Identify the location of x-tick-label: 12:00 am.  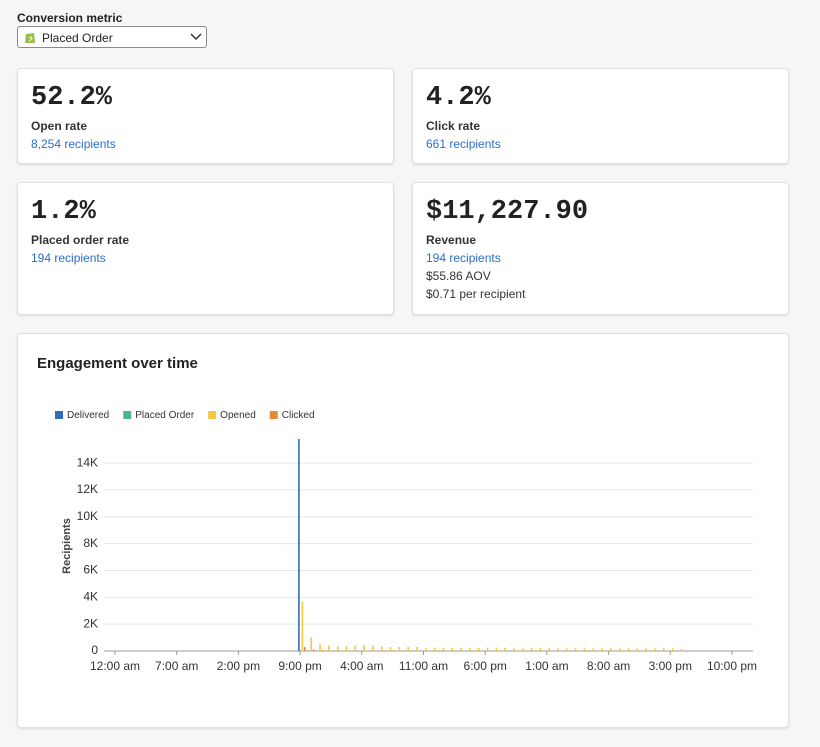
(115, 666).